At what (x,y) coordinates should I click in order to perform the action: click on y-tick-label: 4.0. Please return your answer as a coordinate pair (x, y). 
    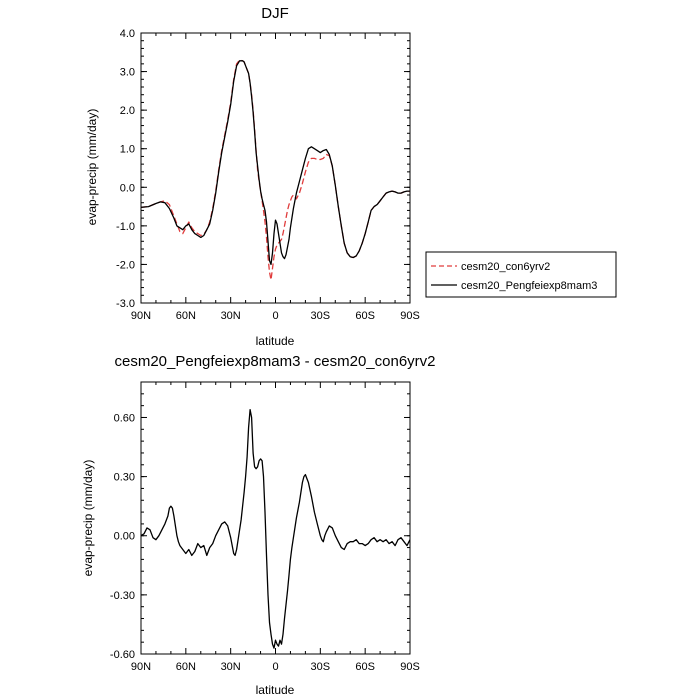
    Looking at the image, I should click on (127, 34).